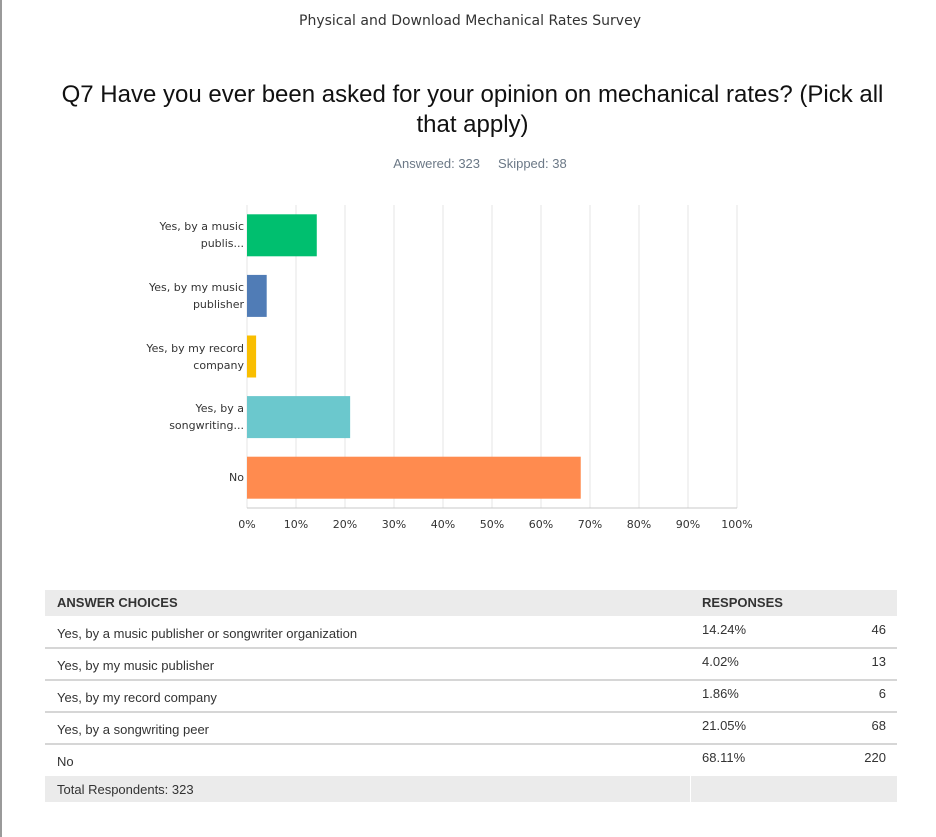 This screenshot has width=936, height=837. What do you see at coordinates (443, 524) in the screenshot?
I see `x-tick-label: 40%` at bounding box center [443, 524].